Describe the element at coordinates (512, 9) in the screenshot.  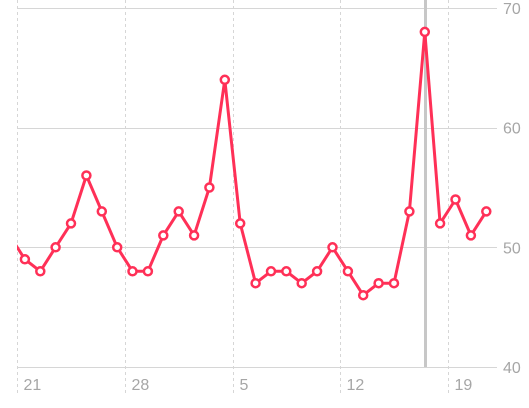
I see `y-tick-label: 70` at that location.